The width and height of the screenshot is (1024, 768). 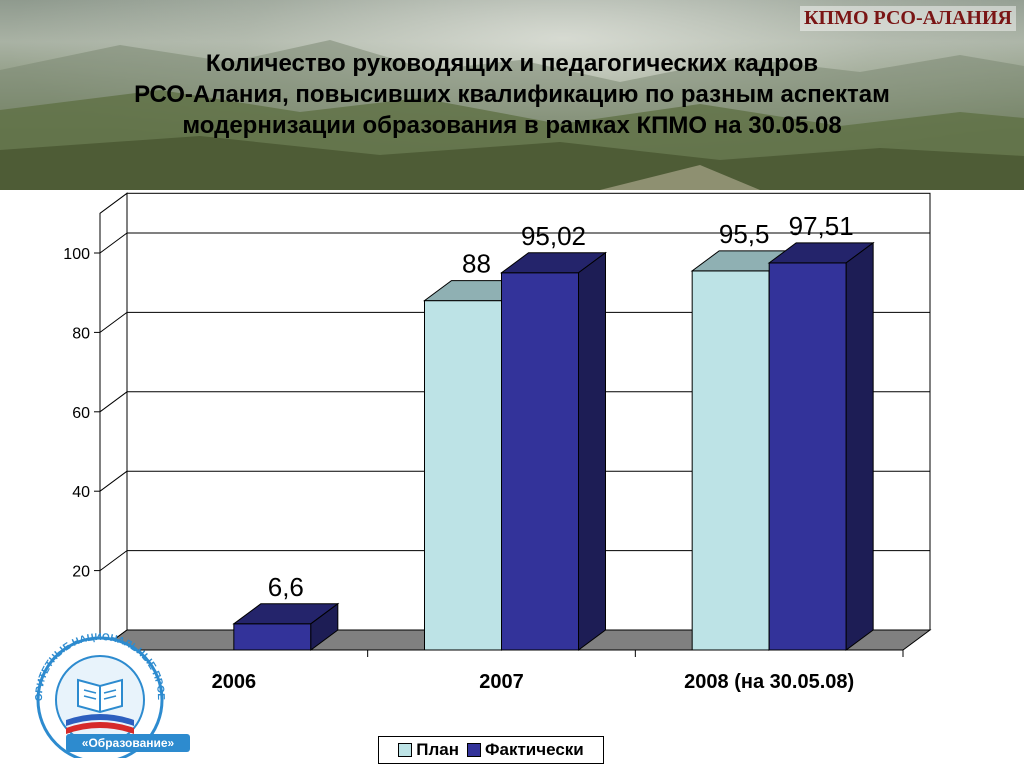 I want to click on logo-label-plate, so click(x=128, y=743).